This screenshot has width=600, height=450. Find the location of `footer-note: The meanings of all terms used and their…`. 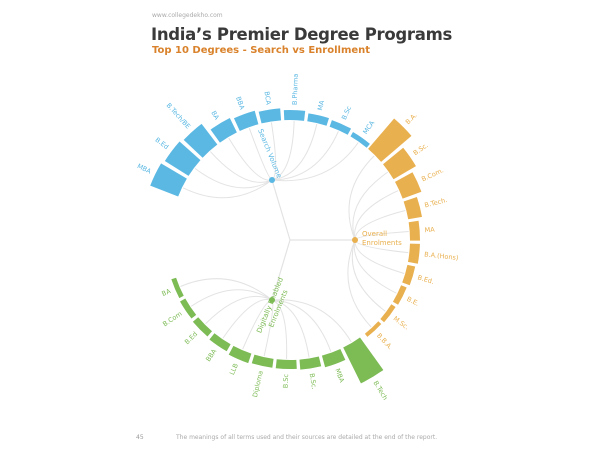

footer-note: The meanings of all terms used and their… is located at coordinates (307, 437).